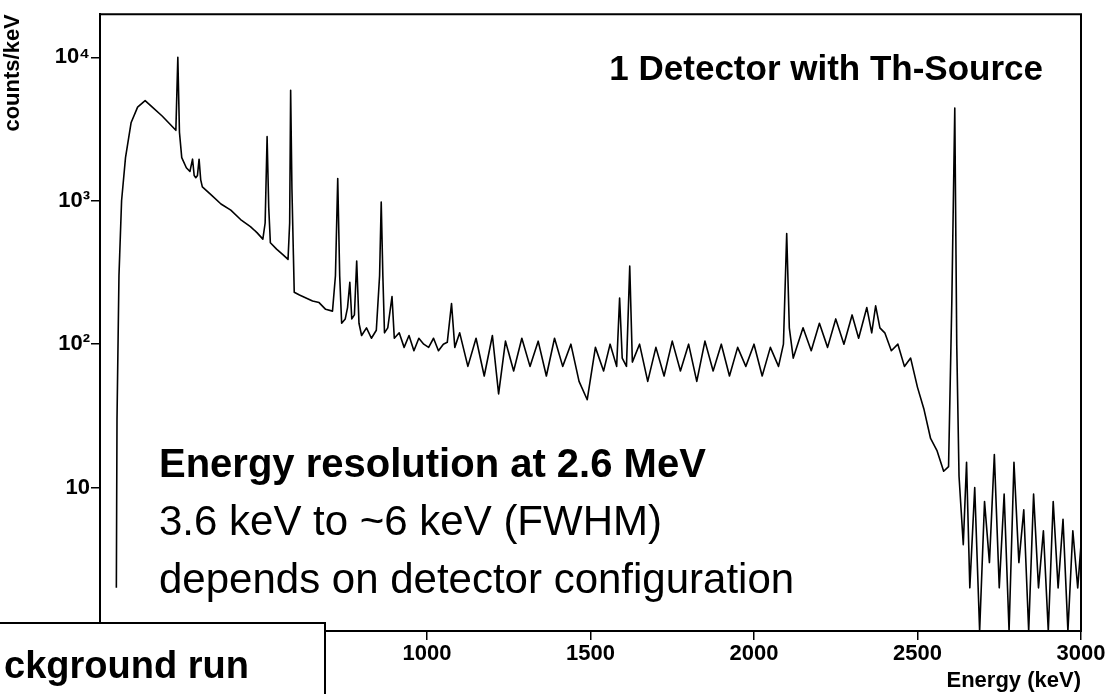 The height and width of the screenshot is (694, 1117). Describe the element at coordinates (74, 343) in the screenshot. I see `y-tick-label: 10²` at that location.